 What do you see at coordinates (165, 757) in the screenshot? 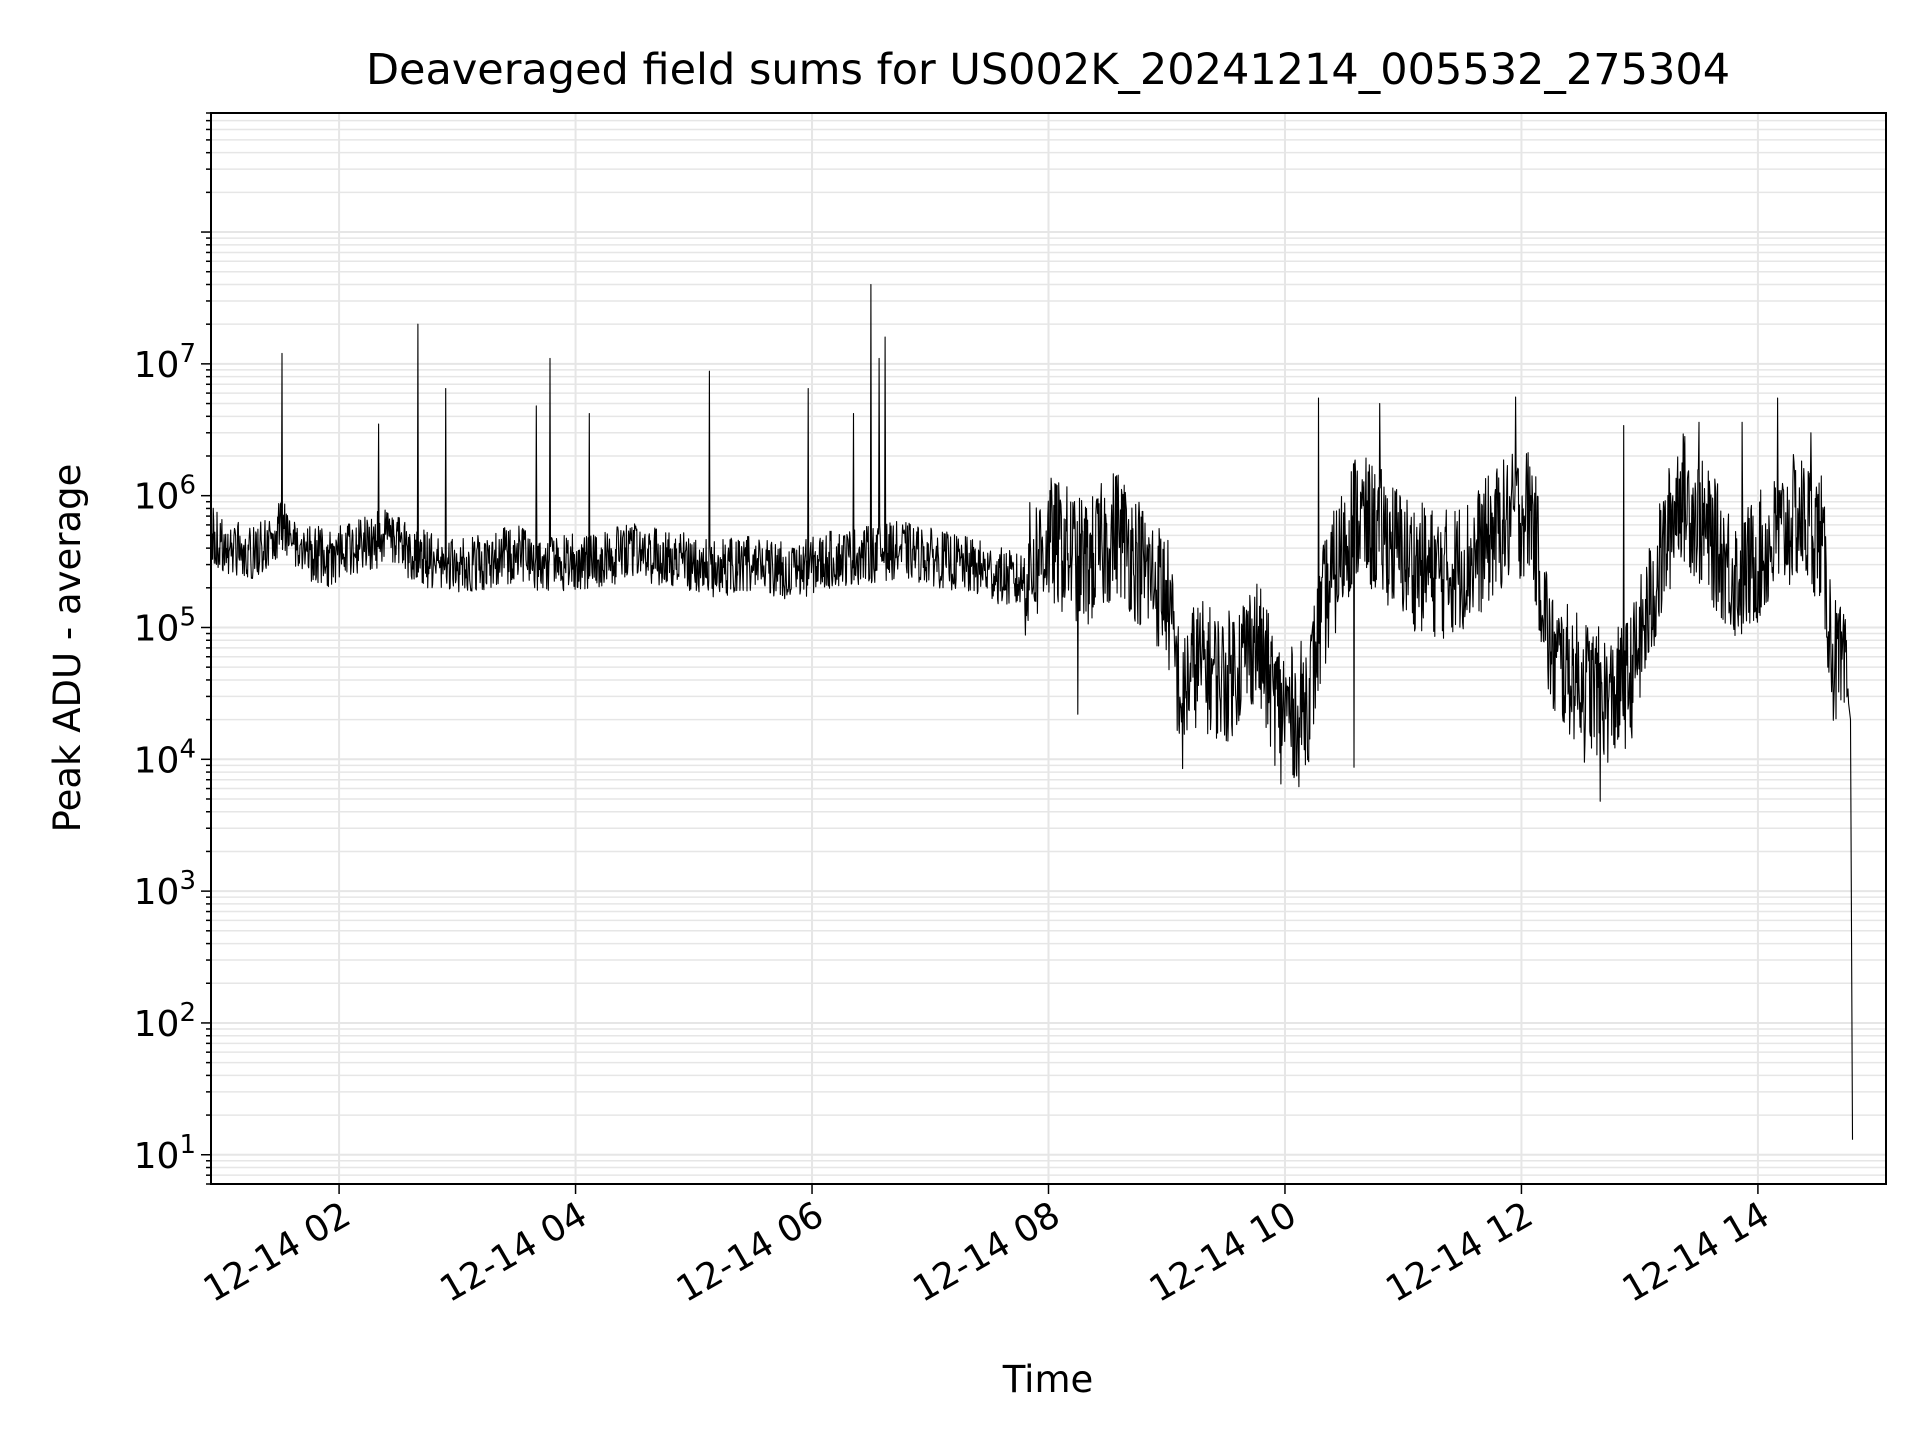
I see `y-tick-label: 10⁴` at bounding box center [165, 757].